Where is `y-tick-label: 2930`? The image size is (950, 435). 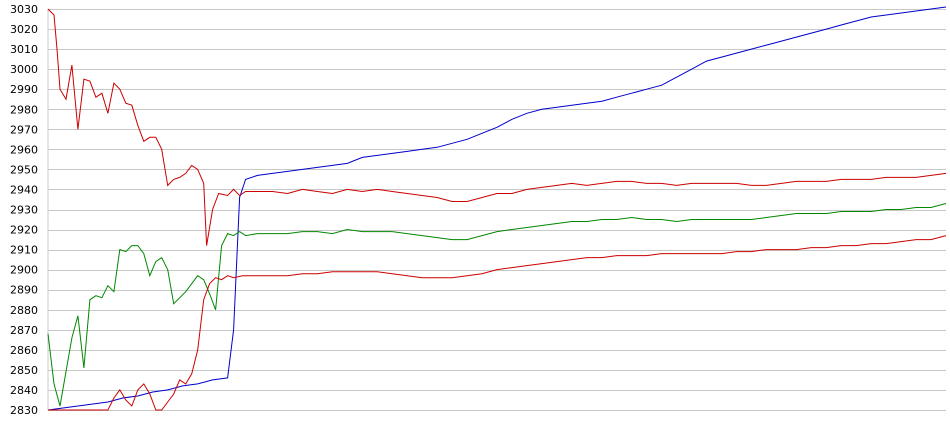 y-tick-label: 2930 is located at coordinates (24, 210).